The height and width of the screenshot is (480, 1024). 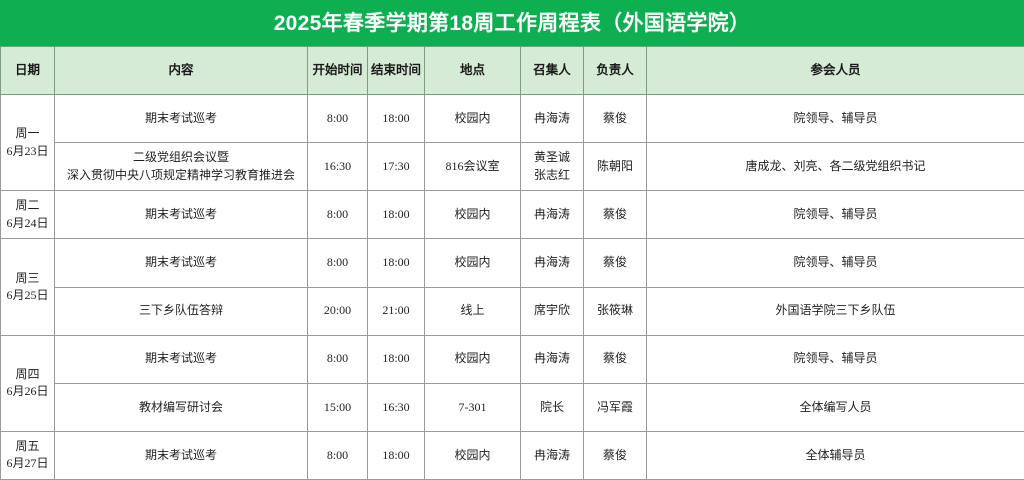 What do you see at coordinates (27, 383) in the screenshot?
I see `cell-date: 周四 6月26日` at bounding box center [27, 383].